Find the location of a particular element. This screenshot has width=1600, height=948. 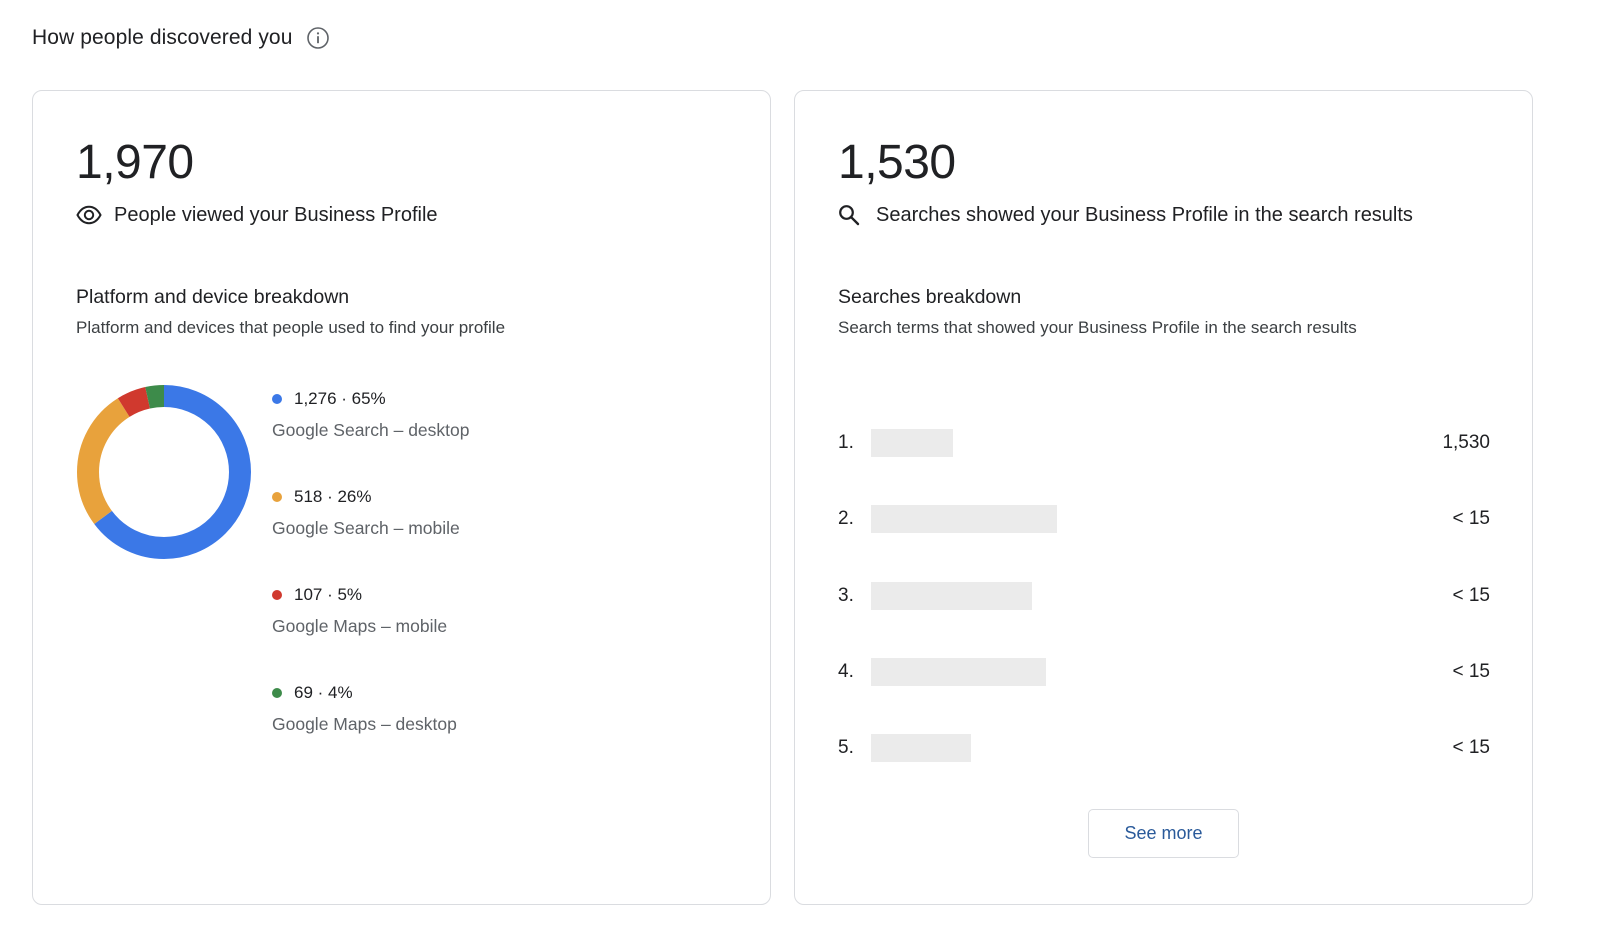

legend-stat: 69 · 4% is located at coordinates (323, 692).